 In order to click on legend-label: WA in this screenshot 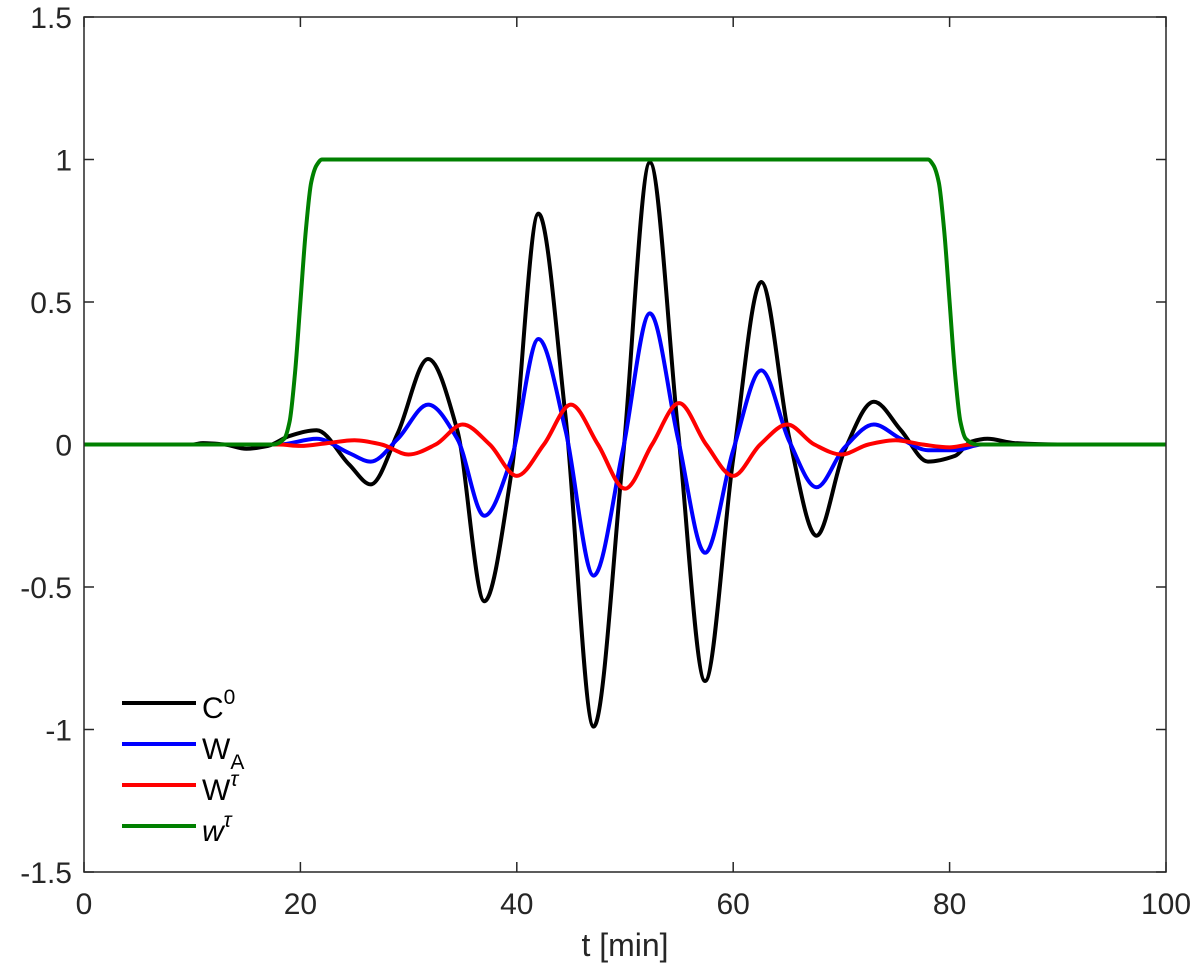, I will do `click(223, 753)`.